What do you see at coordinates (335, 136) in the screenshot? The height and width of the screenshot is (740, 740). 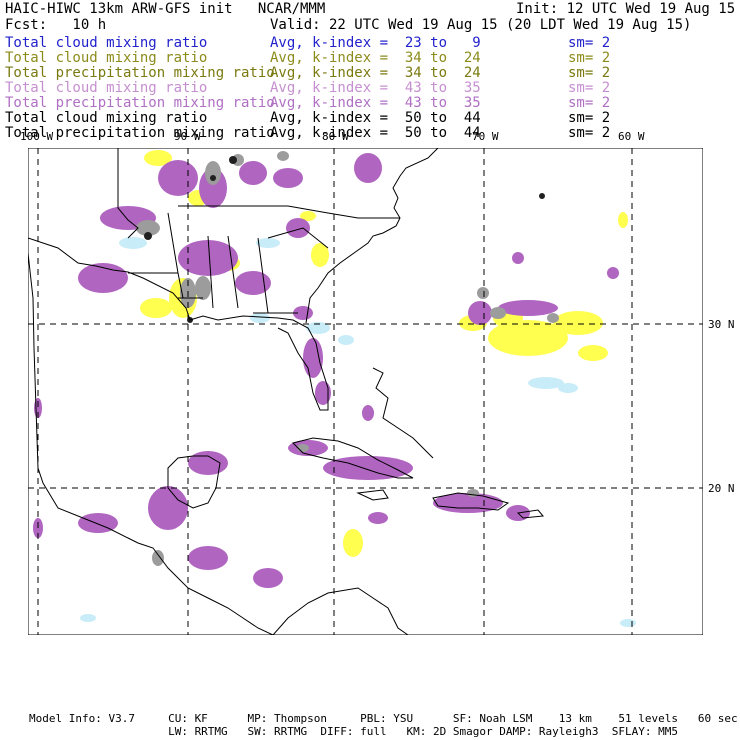 I see `lon-label-80w: 80 W` at bounding box center [335, 136].